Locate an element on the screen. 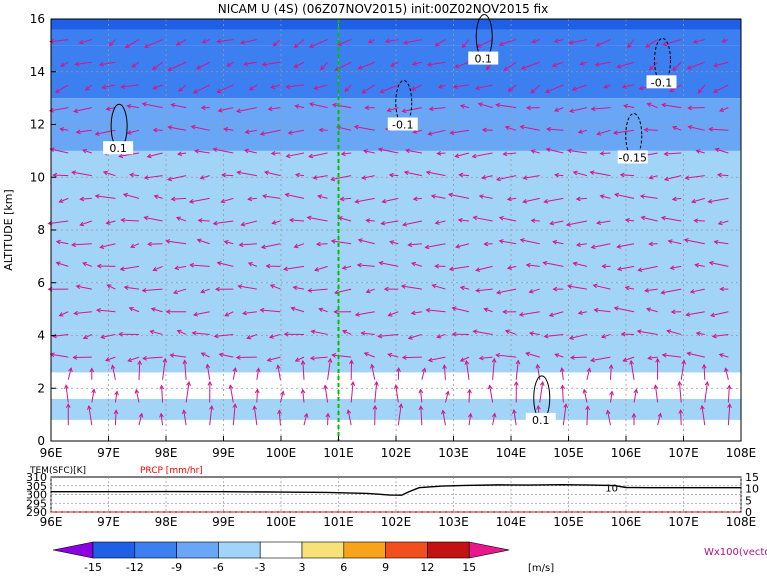 Image resolution: width=767 pixels, height=579 pixels. colorbar-tick-label: 12 is located at coordinates (427, 567).